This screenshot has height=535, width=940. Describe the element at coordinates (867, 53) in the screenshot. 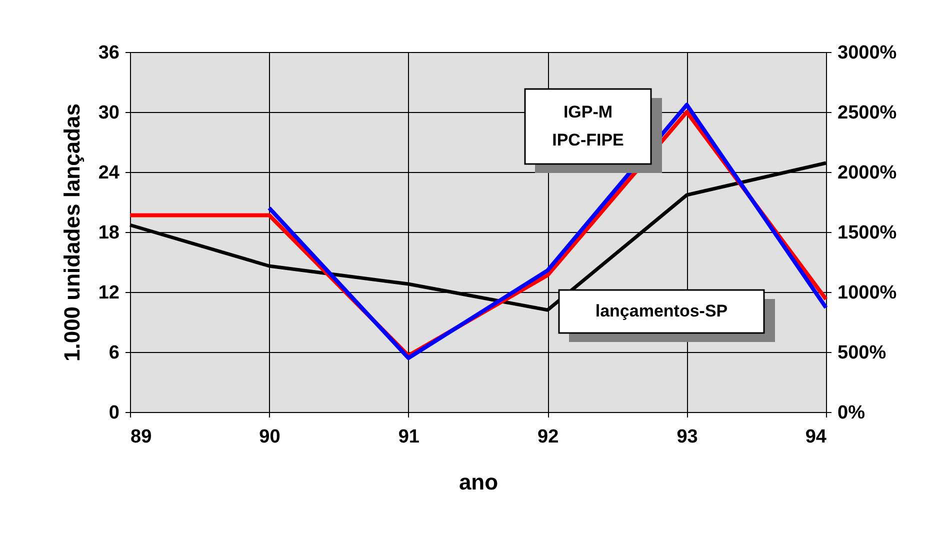

I see `y2-tick-label: 3000%` at that location.